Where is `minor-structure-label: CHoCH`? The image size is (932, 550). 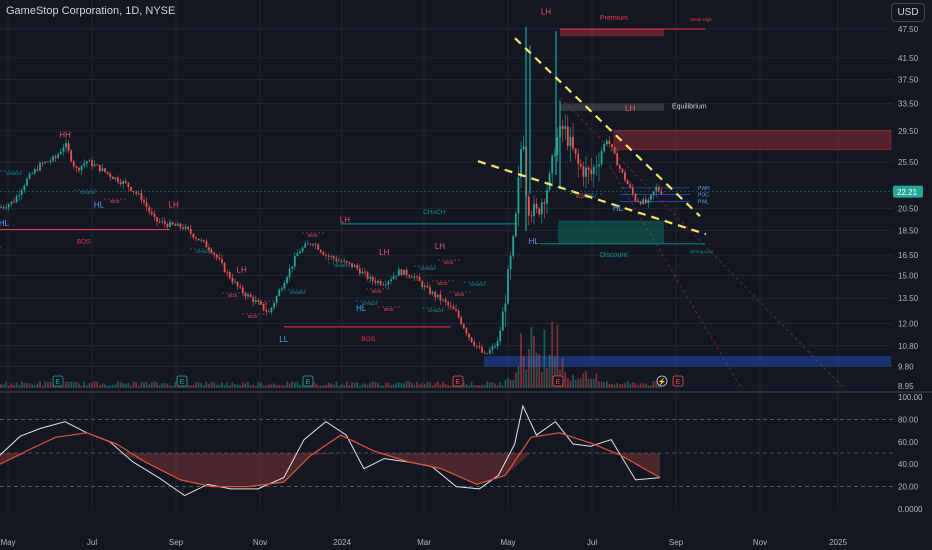 minor-structure-label: CHoCH is located at coordinates (298, 292).